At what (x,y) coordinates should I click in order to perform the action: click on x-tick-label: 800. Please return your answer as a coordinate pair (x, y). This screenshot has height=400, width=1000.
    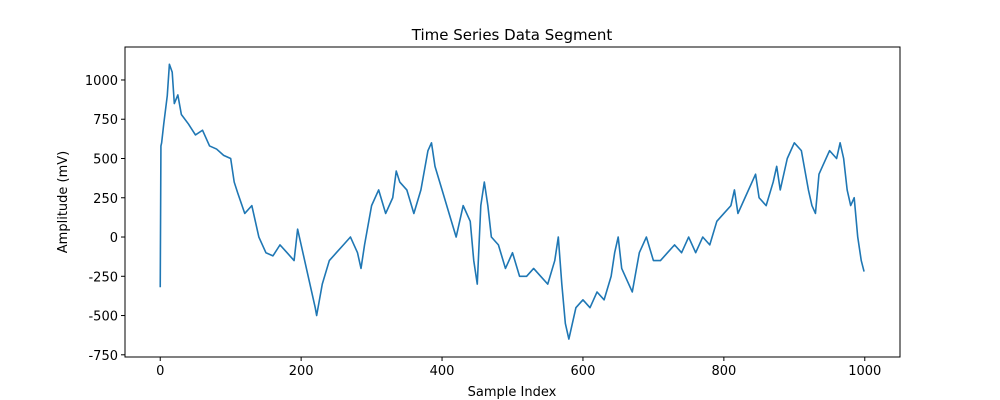
    Looking at the image, I should click on (723, 371).